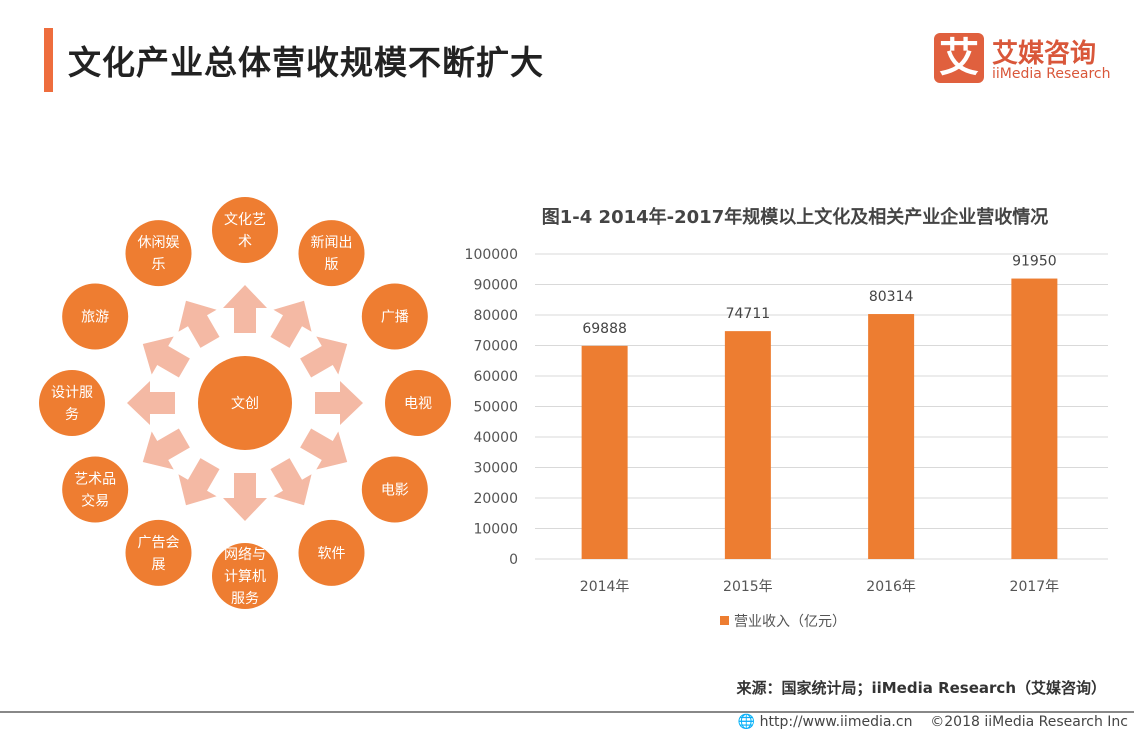 This screenshot has width=1134, height=737. Describe the element at coordinates (72, 393) in the screenshot. I see `node-label: 设计服` at that location.